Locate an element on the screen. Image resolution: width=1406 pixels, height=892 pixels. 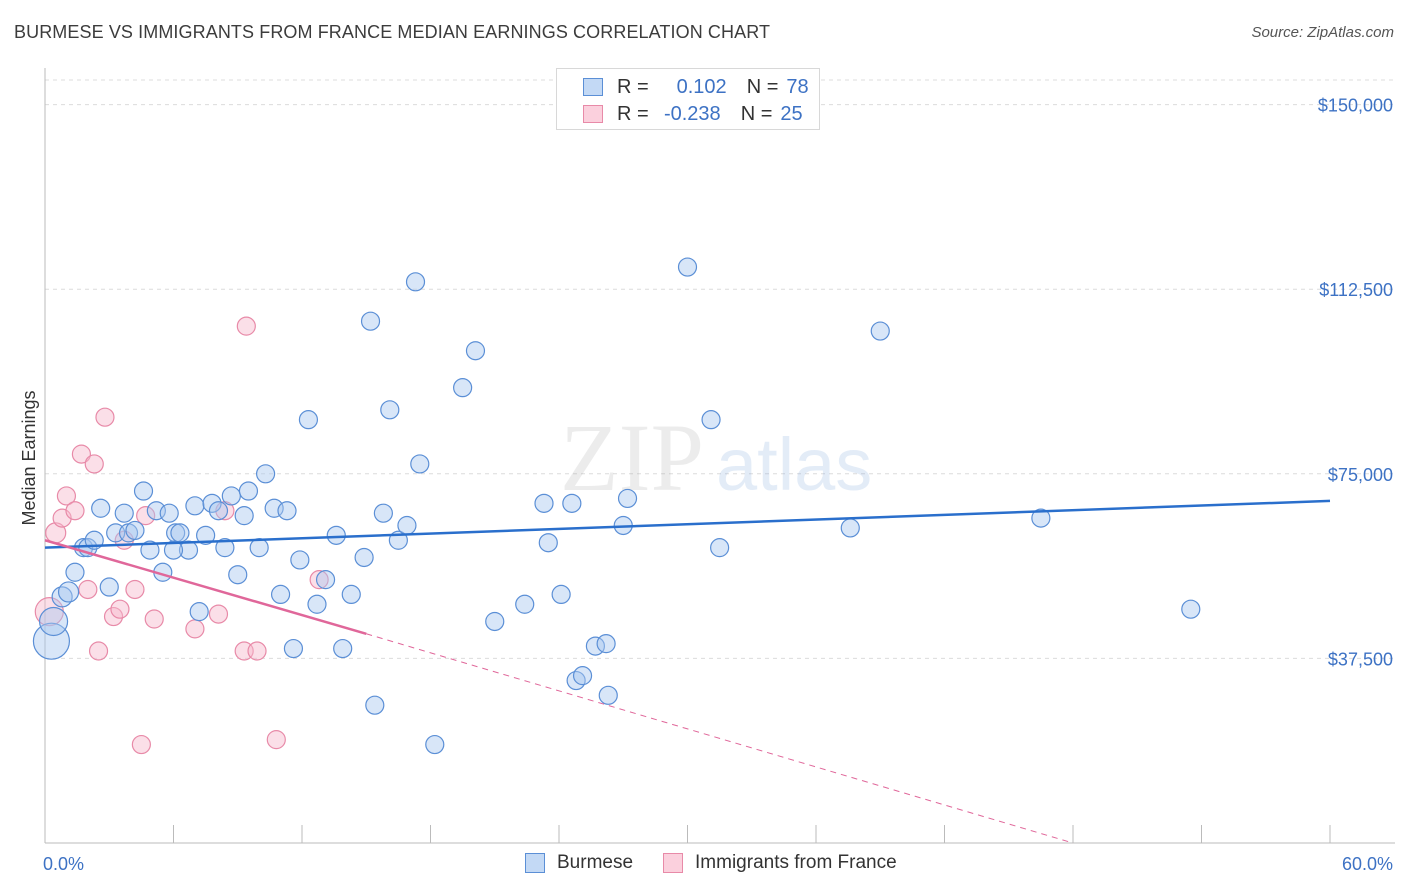
source-label: Source: ZipAtlas.com is located at coordinates (1322, 32).